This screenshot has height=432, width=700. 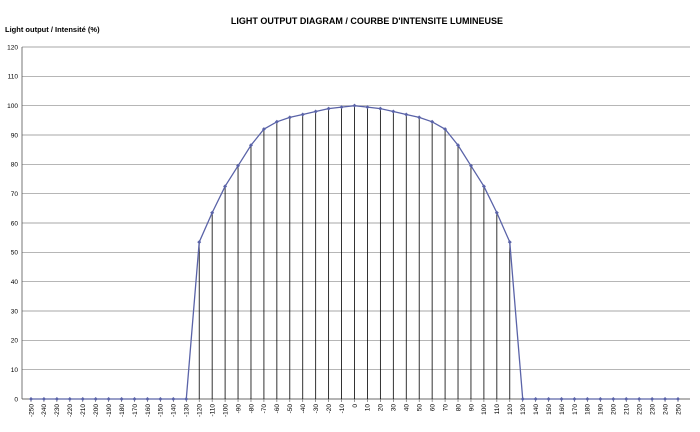 What do you see at coordinates (523, 409) in the screenshot?
I see `x-tick-label: 130` at bounding box center [523, 409].